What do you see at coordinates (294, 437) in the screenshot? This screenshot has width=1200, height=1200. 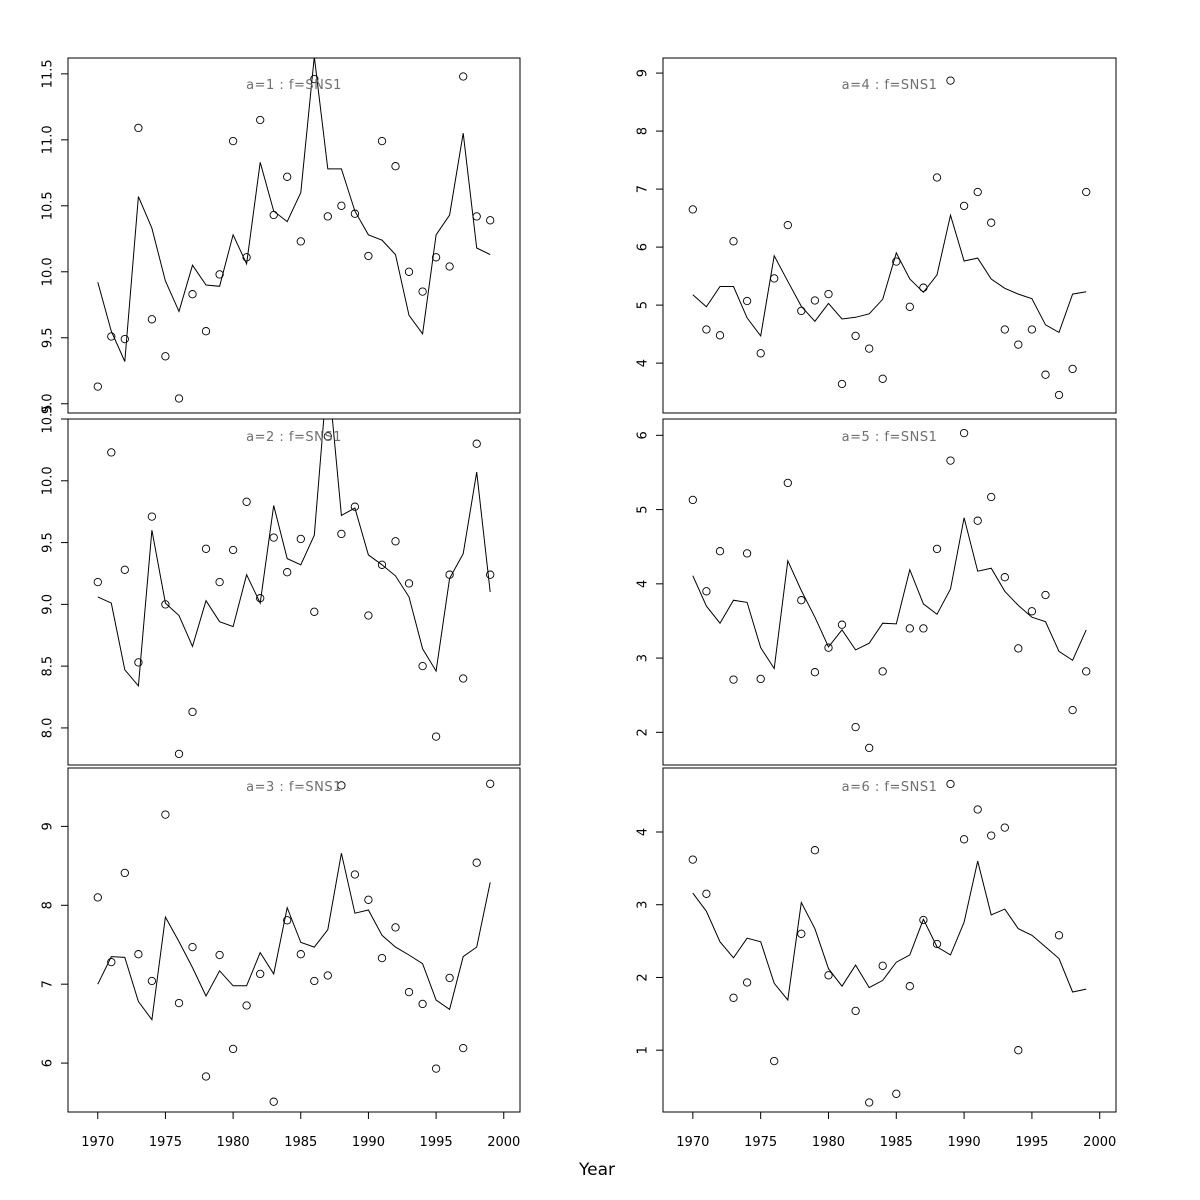 I see `panel-title: a=2 : f=SNS1` at bounding box center [294, 437].